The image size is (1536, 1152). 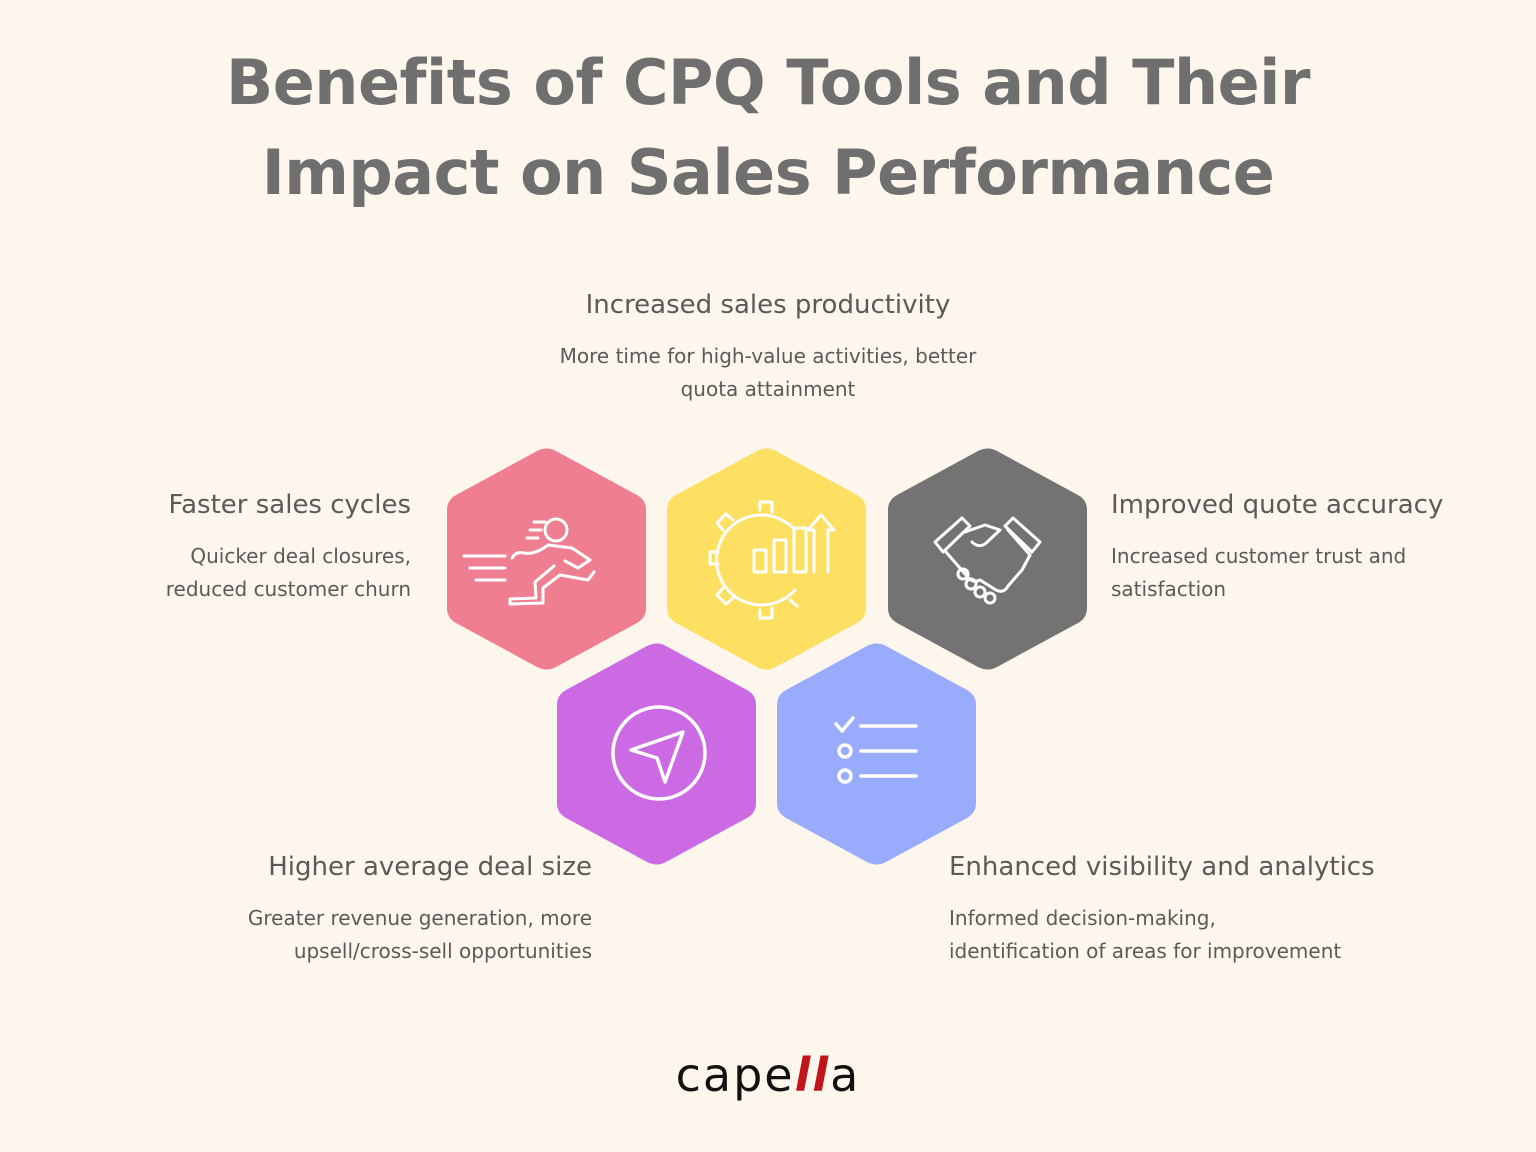 What do you see at coordinates (876, 750) in the screenshot?
I see `checklist-icon` at bounding box center [876, 750].